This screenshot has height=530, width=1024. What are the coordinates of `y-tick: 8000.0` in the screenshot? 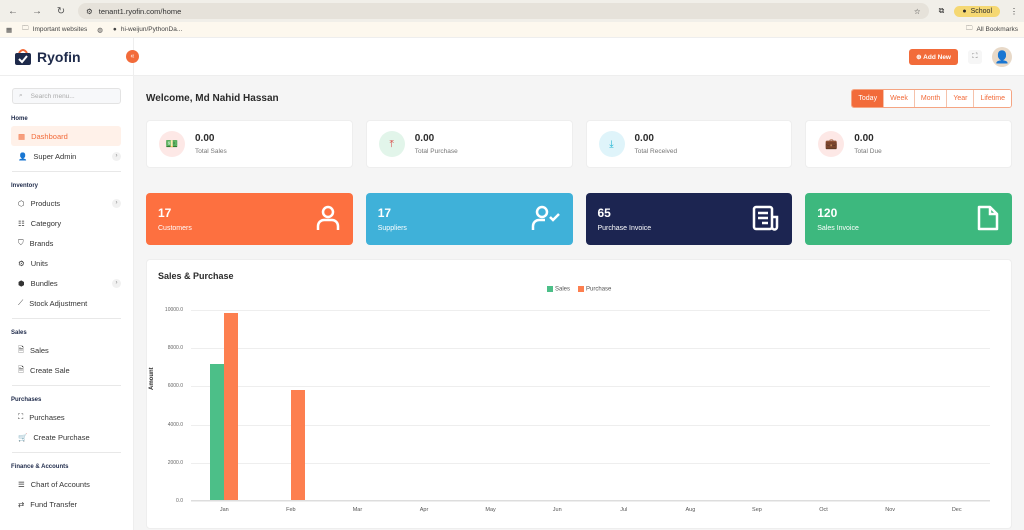 It's located at (175, 348).